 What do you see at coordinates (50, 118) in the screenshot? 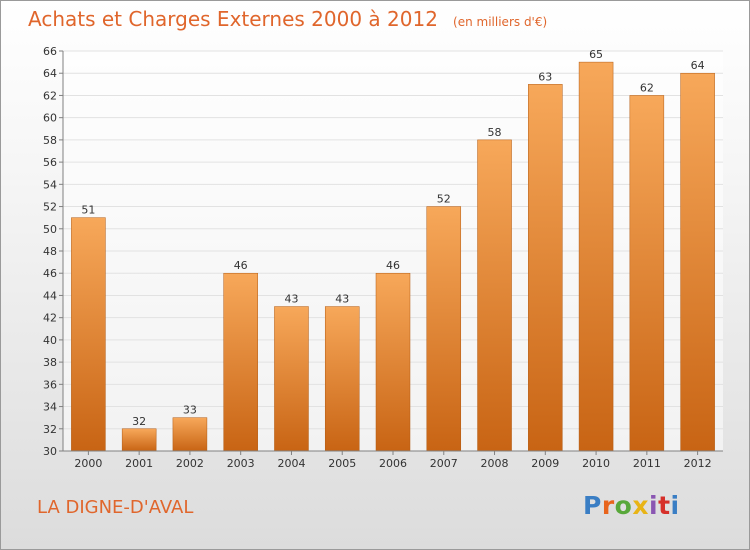
I see `y-tick-label: 60` at bounding box center [50, 118].